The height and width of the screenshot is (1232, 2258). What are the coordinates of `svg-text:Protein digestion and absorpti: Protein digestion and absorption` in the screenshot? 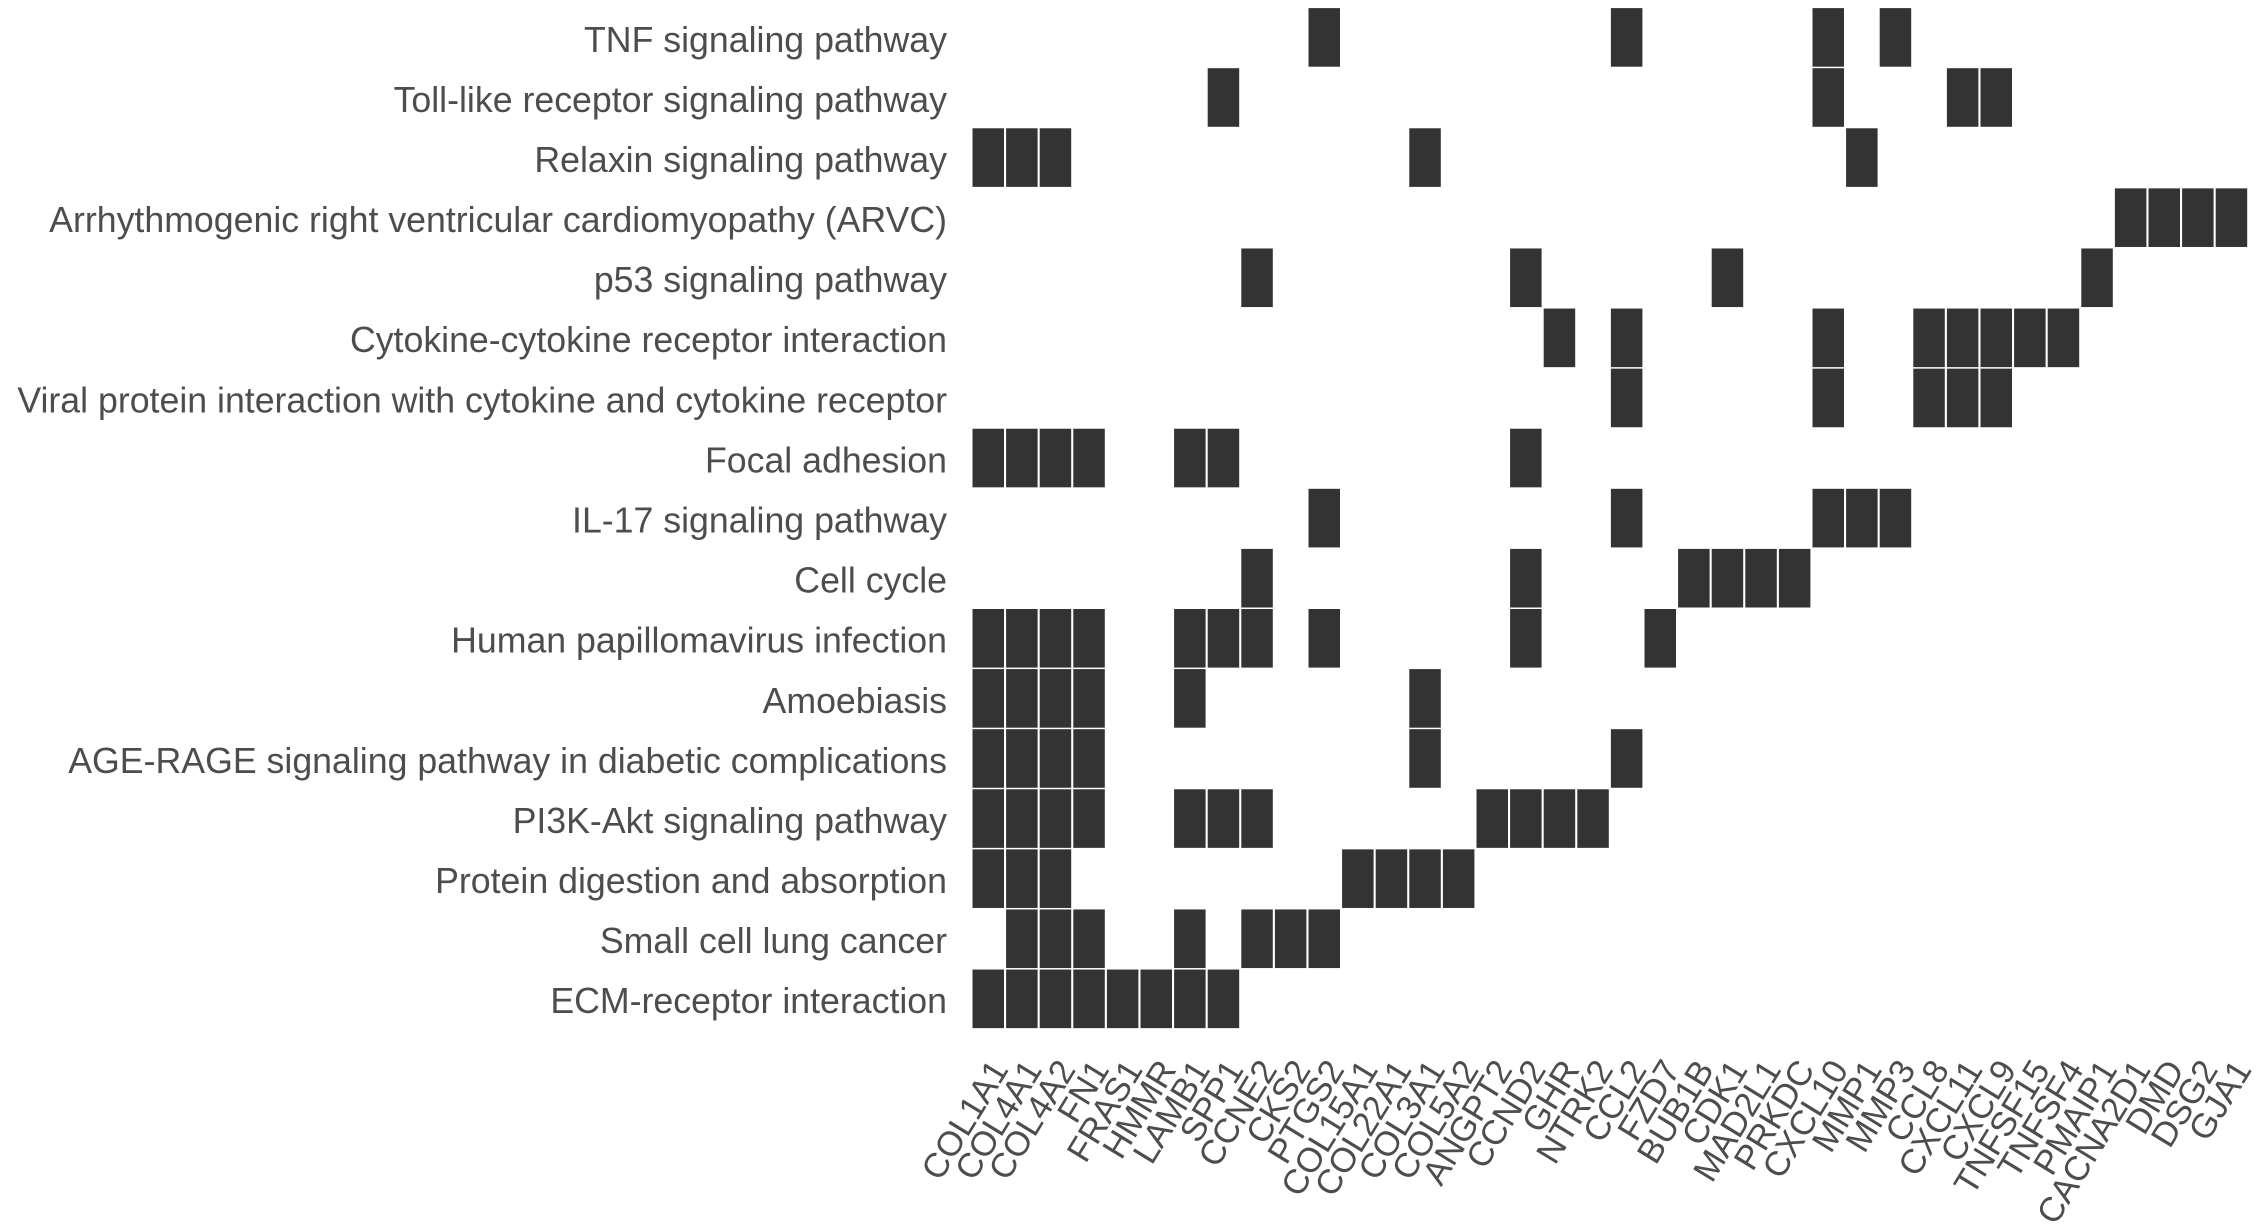 It's located at (691, 881).